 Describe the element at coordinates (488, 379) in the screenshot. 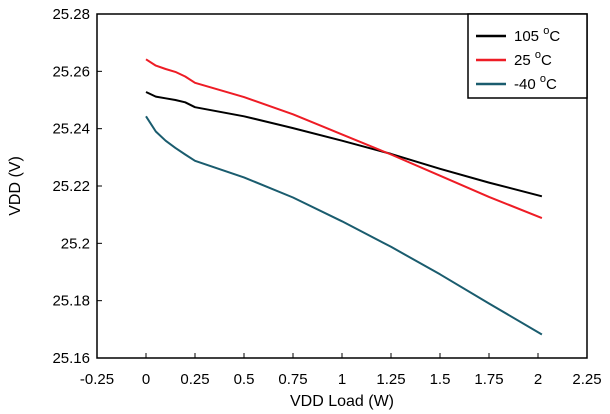

I see `x-tick-label: 1.75` at that location.